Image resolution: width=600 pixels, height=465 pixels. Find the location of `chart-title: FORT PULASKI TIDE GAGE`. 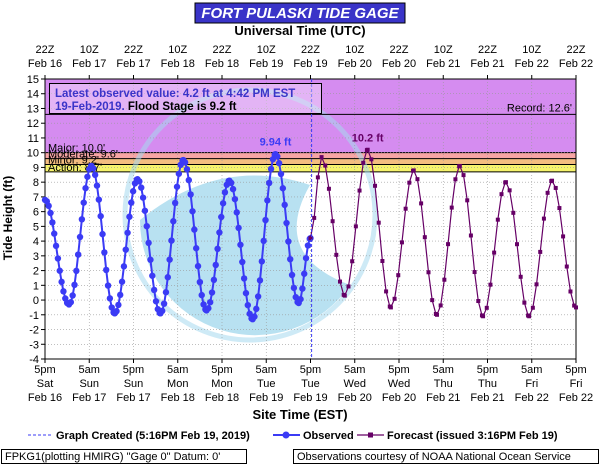

chart-title: FORT PULASKI TIDE GAGE is located at coordinates (300, 13).